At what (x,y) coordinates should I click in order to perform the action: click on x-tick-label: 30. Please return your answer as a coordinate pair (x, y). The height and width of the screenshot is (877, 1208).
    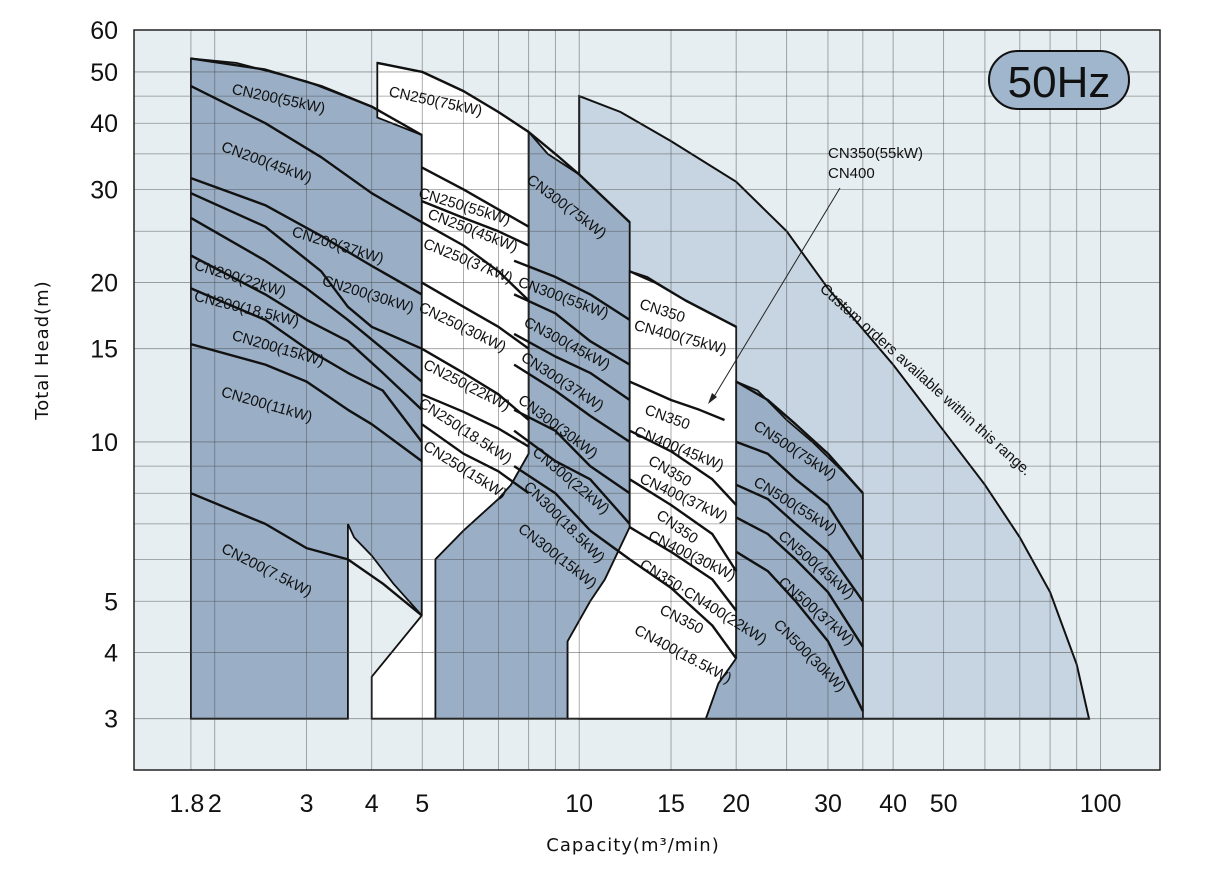
    Looking at the image, I should click on (828, 804).